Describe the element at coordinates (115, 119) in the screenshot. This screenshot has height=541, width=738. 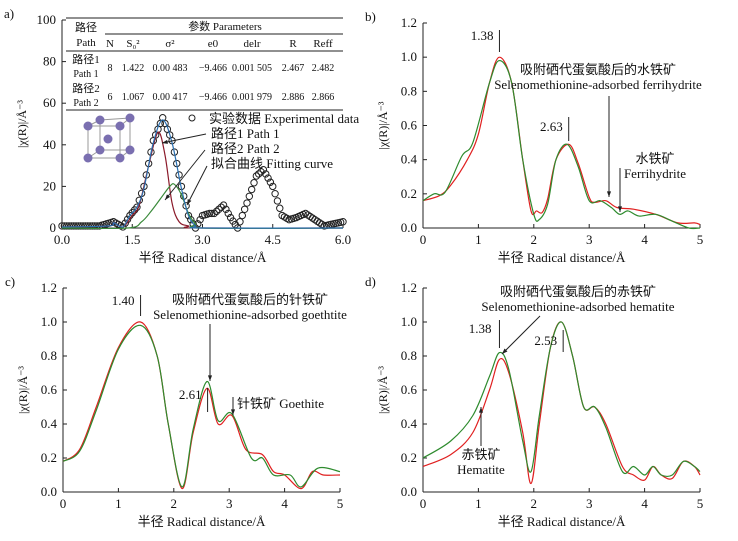
I see `lattice-edge` at that location.